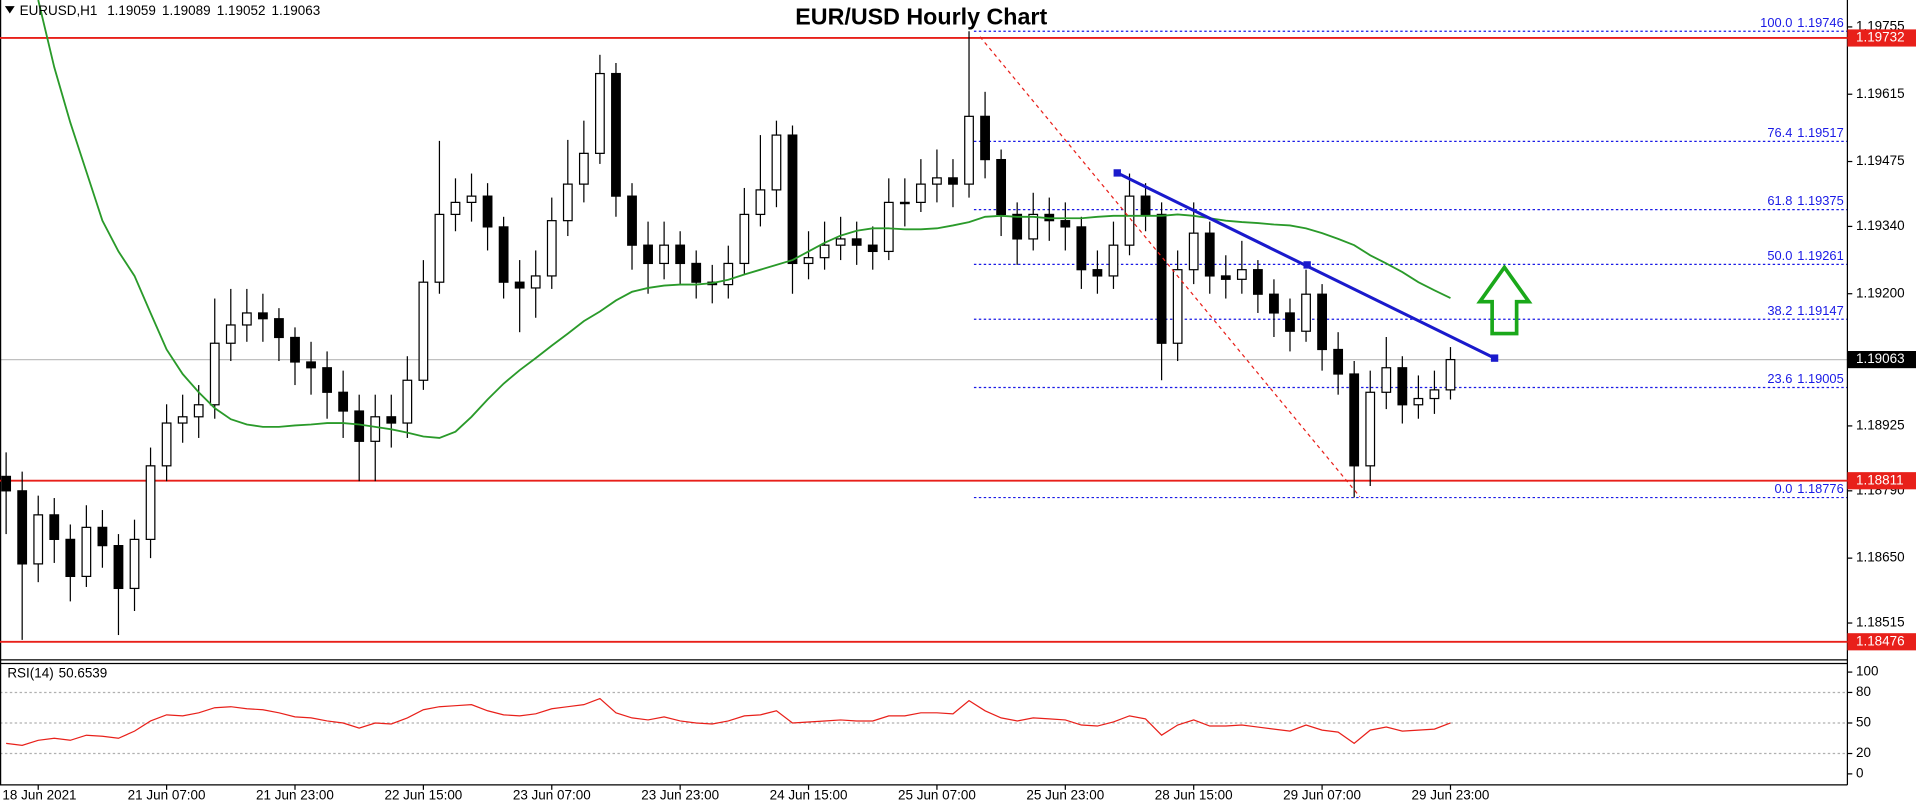  What do you see at coordinates (1805, 132) in the screenshot?
I see `fib-level-label: 76.4 1.19517` at bounding box center [1805, 132].